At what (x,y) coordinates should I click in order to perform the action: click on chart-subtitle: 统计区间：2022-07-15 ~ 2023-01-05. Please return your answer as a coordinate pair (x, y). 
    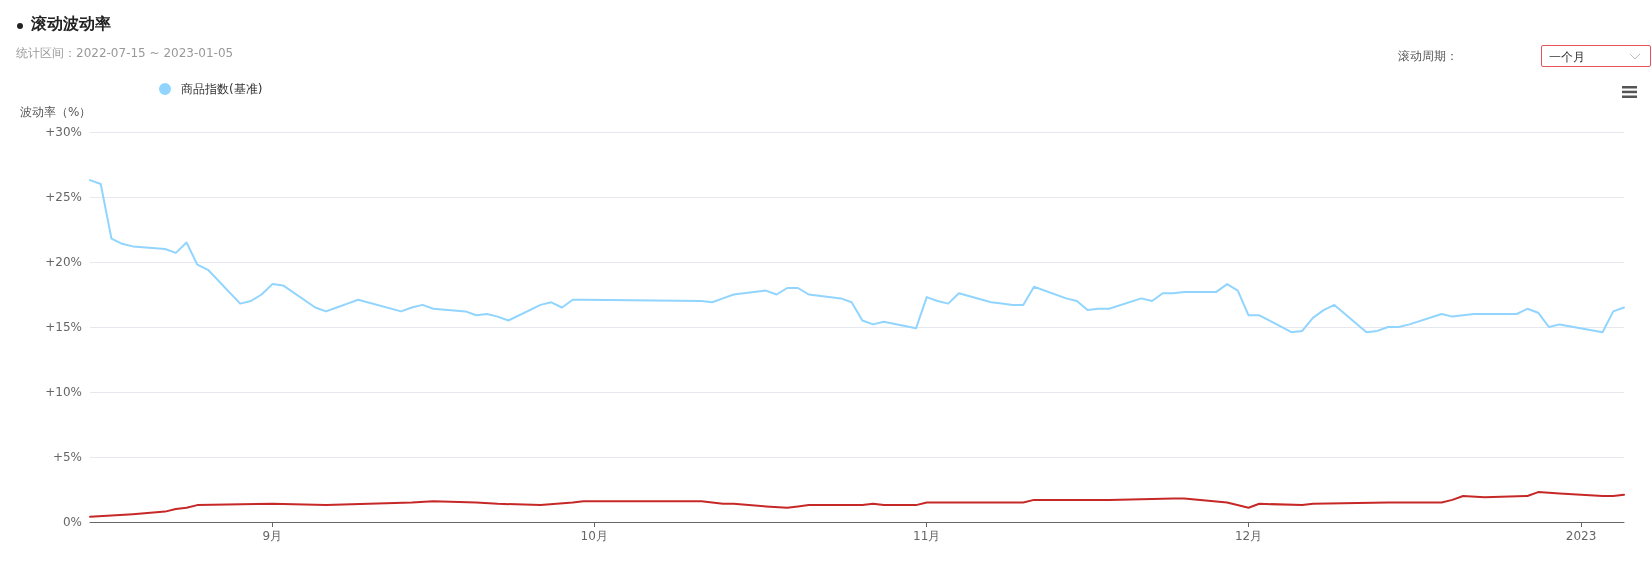
    Looking at the image, I should click on (125, 53).